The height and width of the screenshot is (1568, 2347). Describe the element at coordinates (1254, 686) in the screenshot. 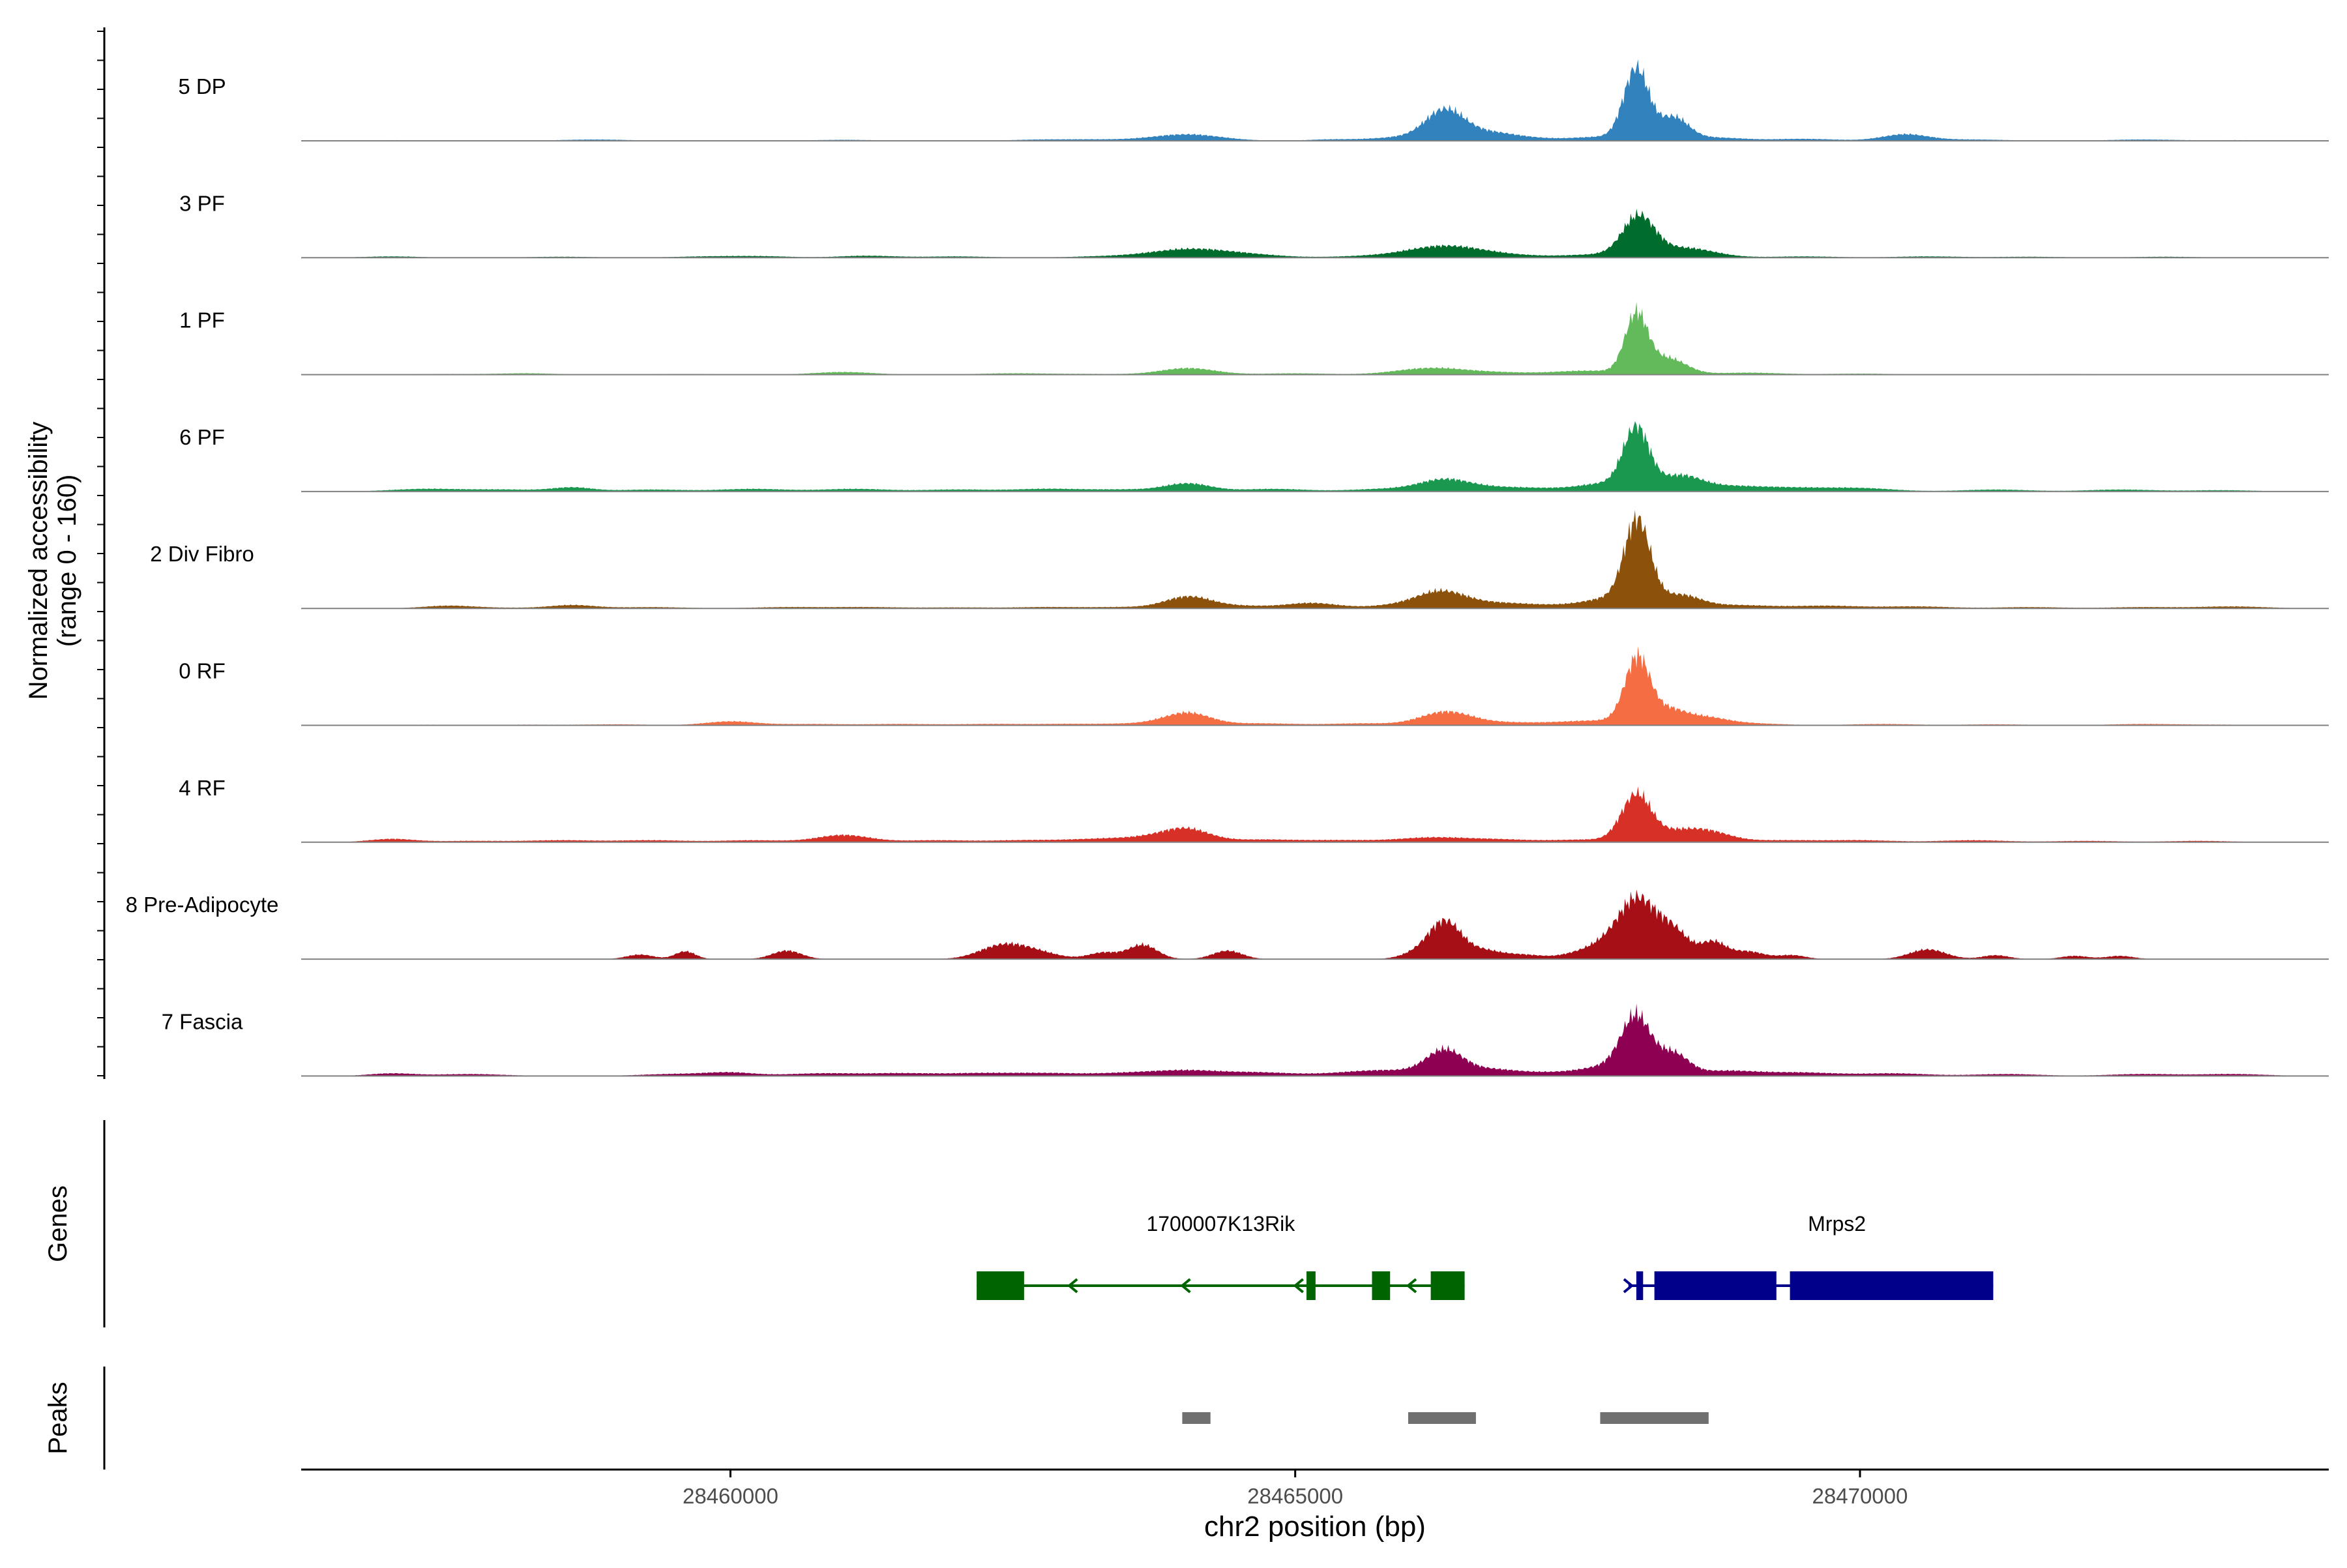

I see `coverage-track-0-rf: 0 RF` at that location.